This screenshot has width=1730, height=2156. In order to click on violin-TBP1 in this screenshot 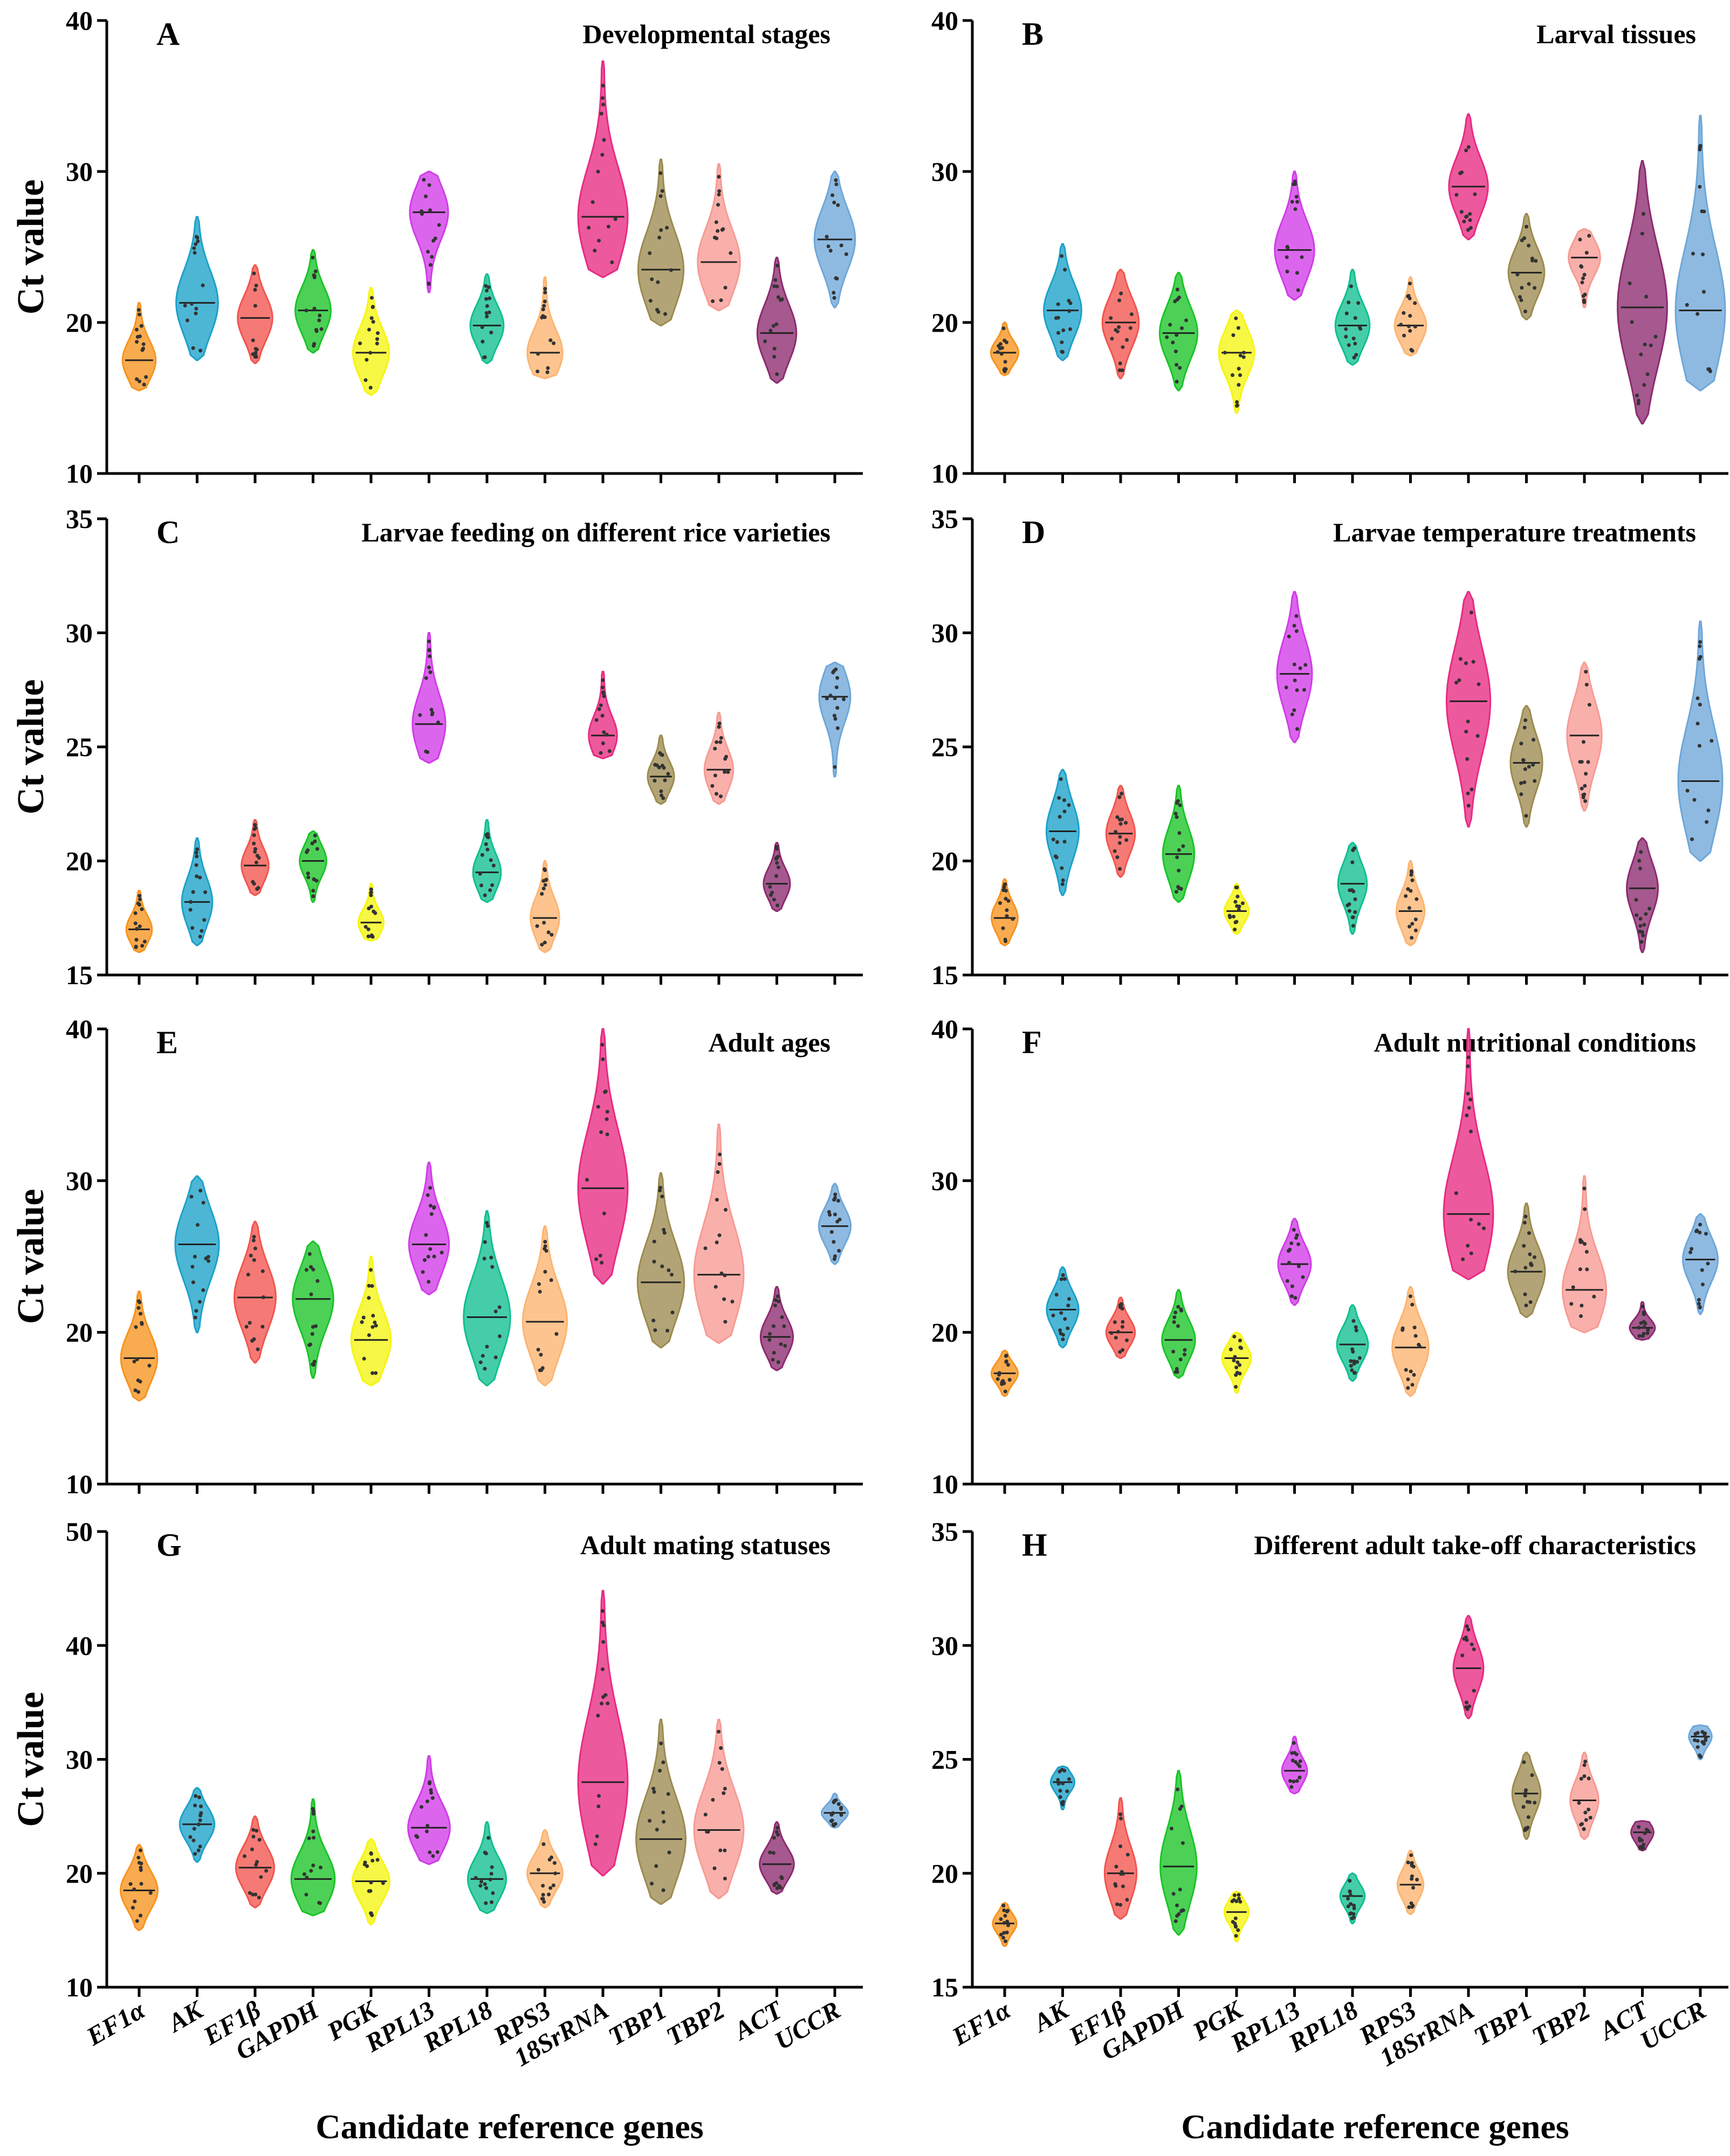, I will do `click(1526, 266)`.